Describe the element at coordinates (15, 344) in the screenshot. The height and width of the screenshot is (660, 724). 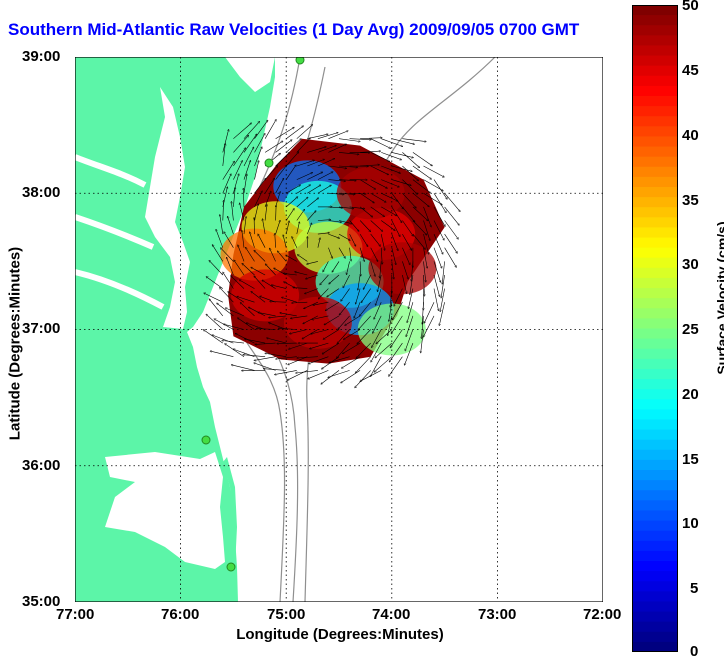
I see `y-axis-label: Latitude (Degrees:Minutes)` at that location.